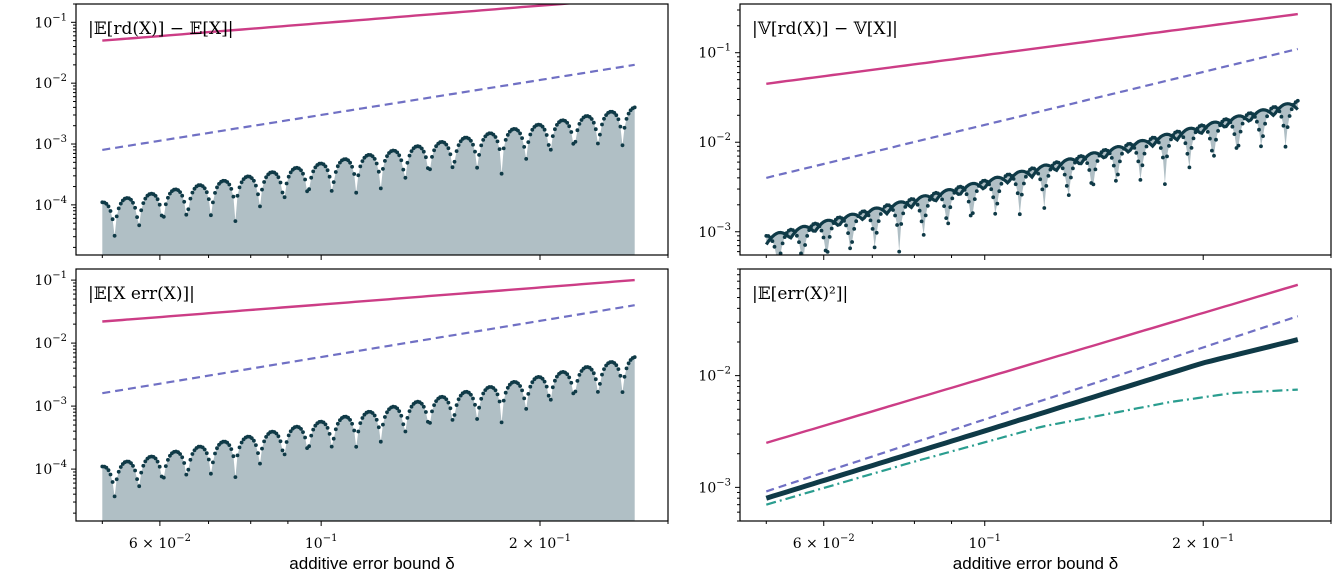 This screenshot has width=1338, height=579. What do you see at coordinates (50, 143) in the screenshot?
I see `tick-label: 10⁻³` at bounding box center [50, 143].